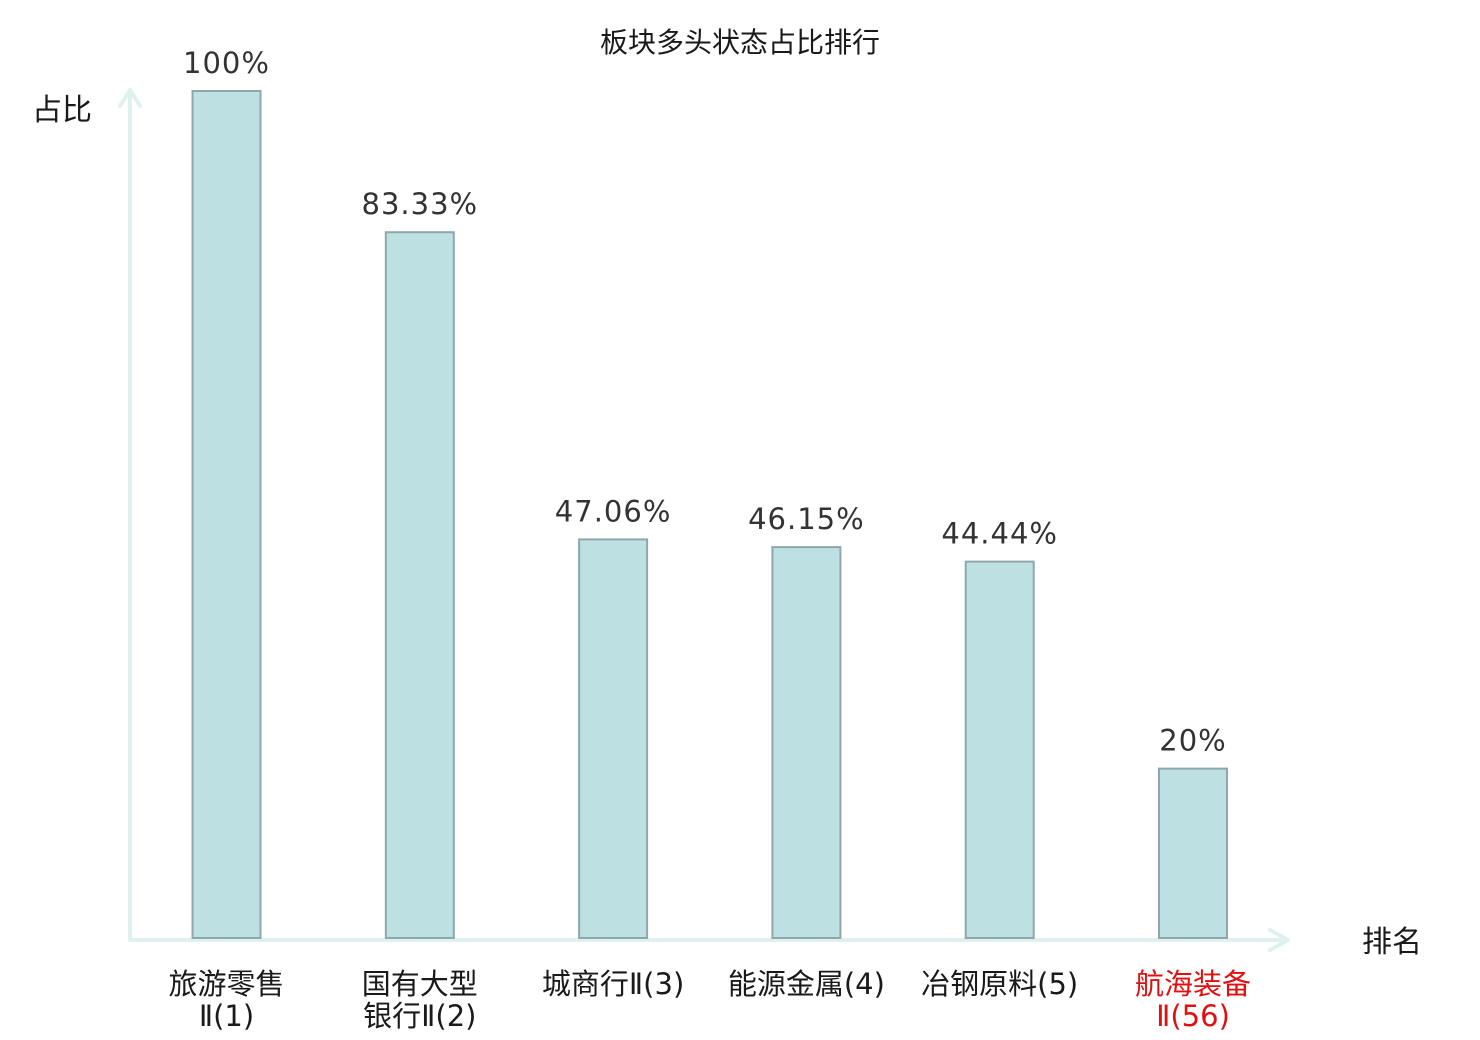 This screenshot has height=1040, width=1480. What do you see at coordinates (1192, 741) in the screenshot?
I see `value-label-6: 20%` at bounding box center [1192, 741].